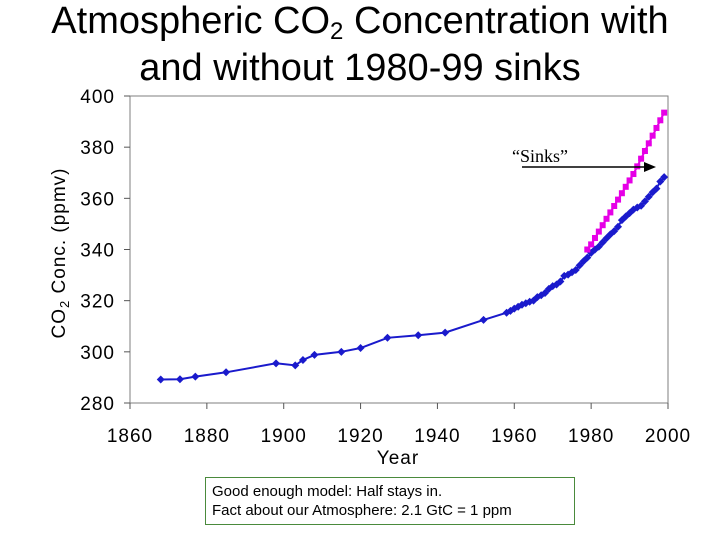 This screenshot has height=540, width=720. I want to click on x-tick-label-1920: 1920, so click(360, 436).